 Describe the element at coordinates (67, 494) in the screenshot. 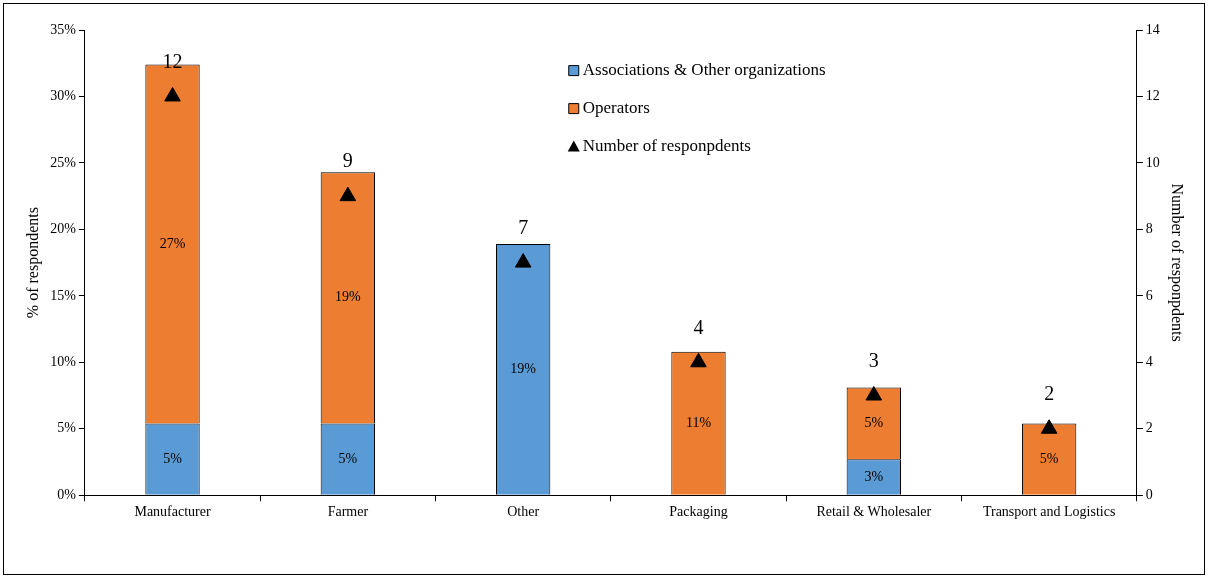

I see `y-tick-label: 0%` at that location.